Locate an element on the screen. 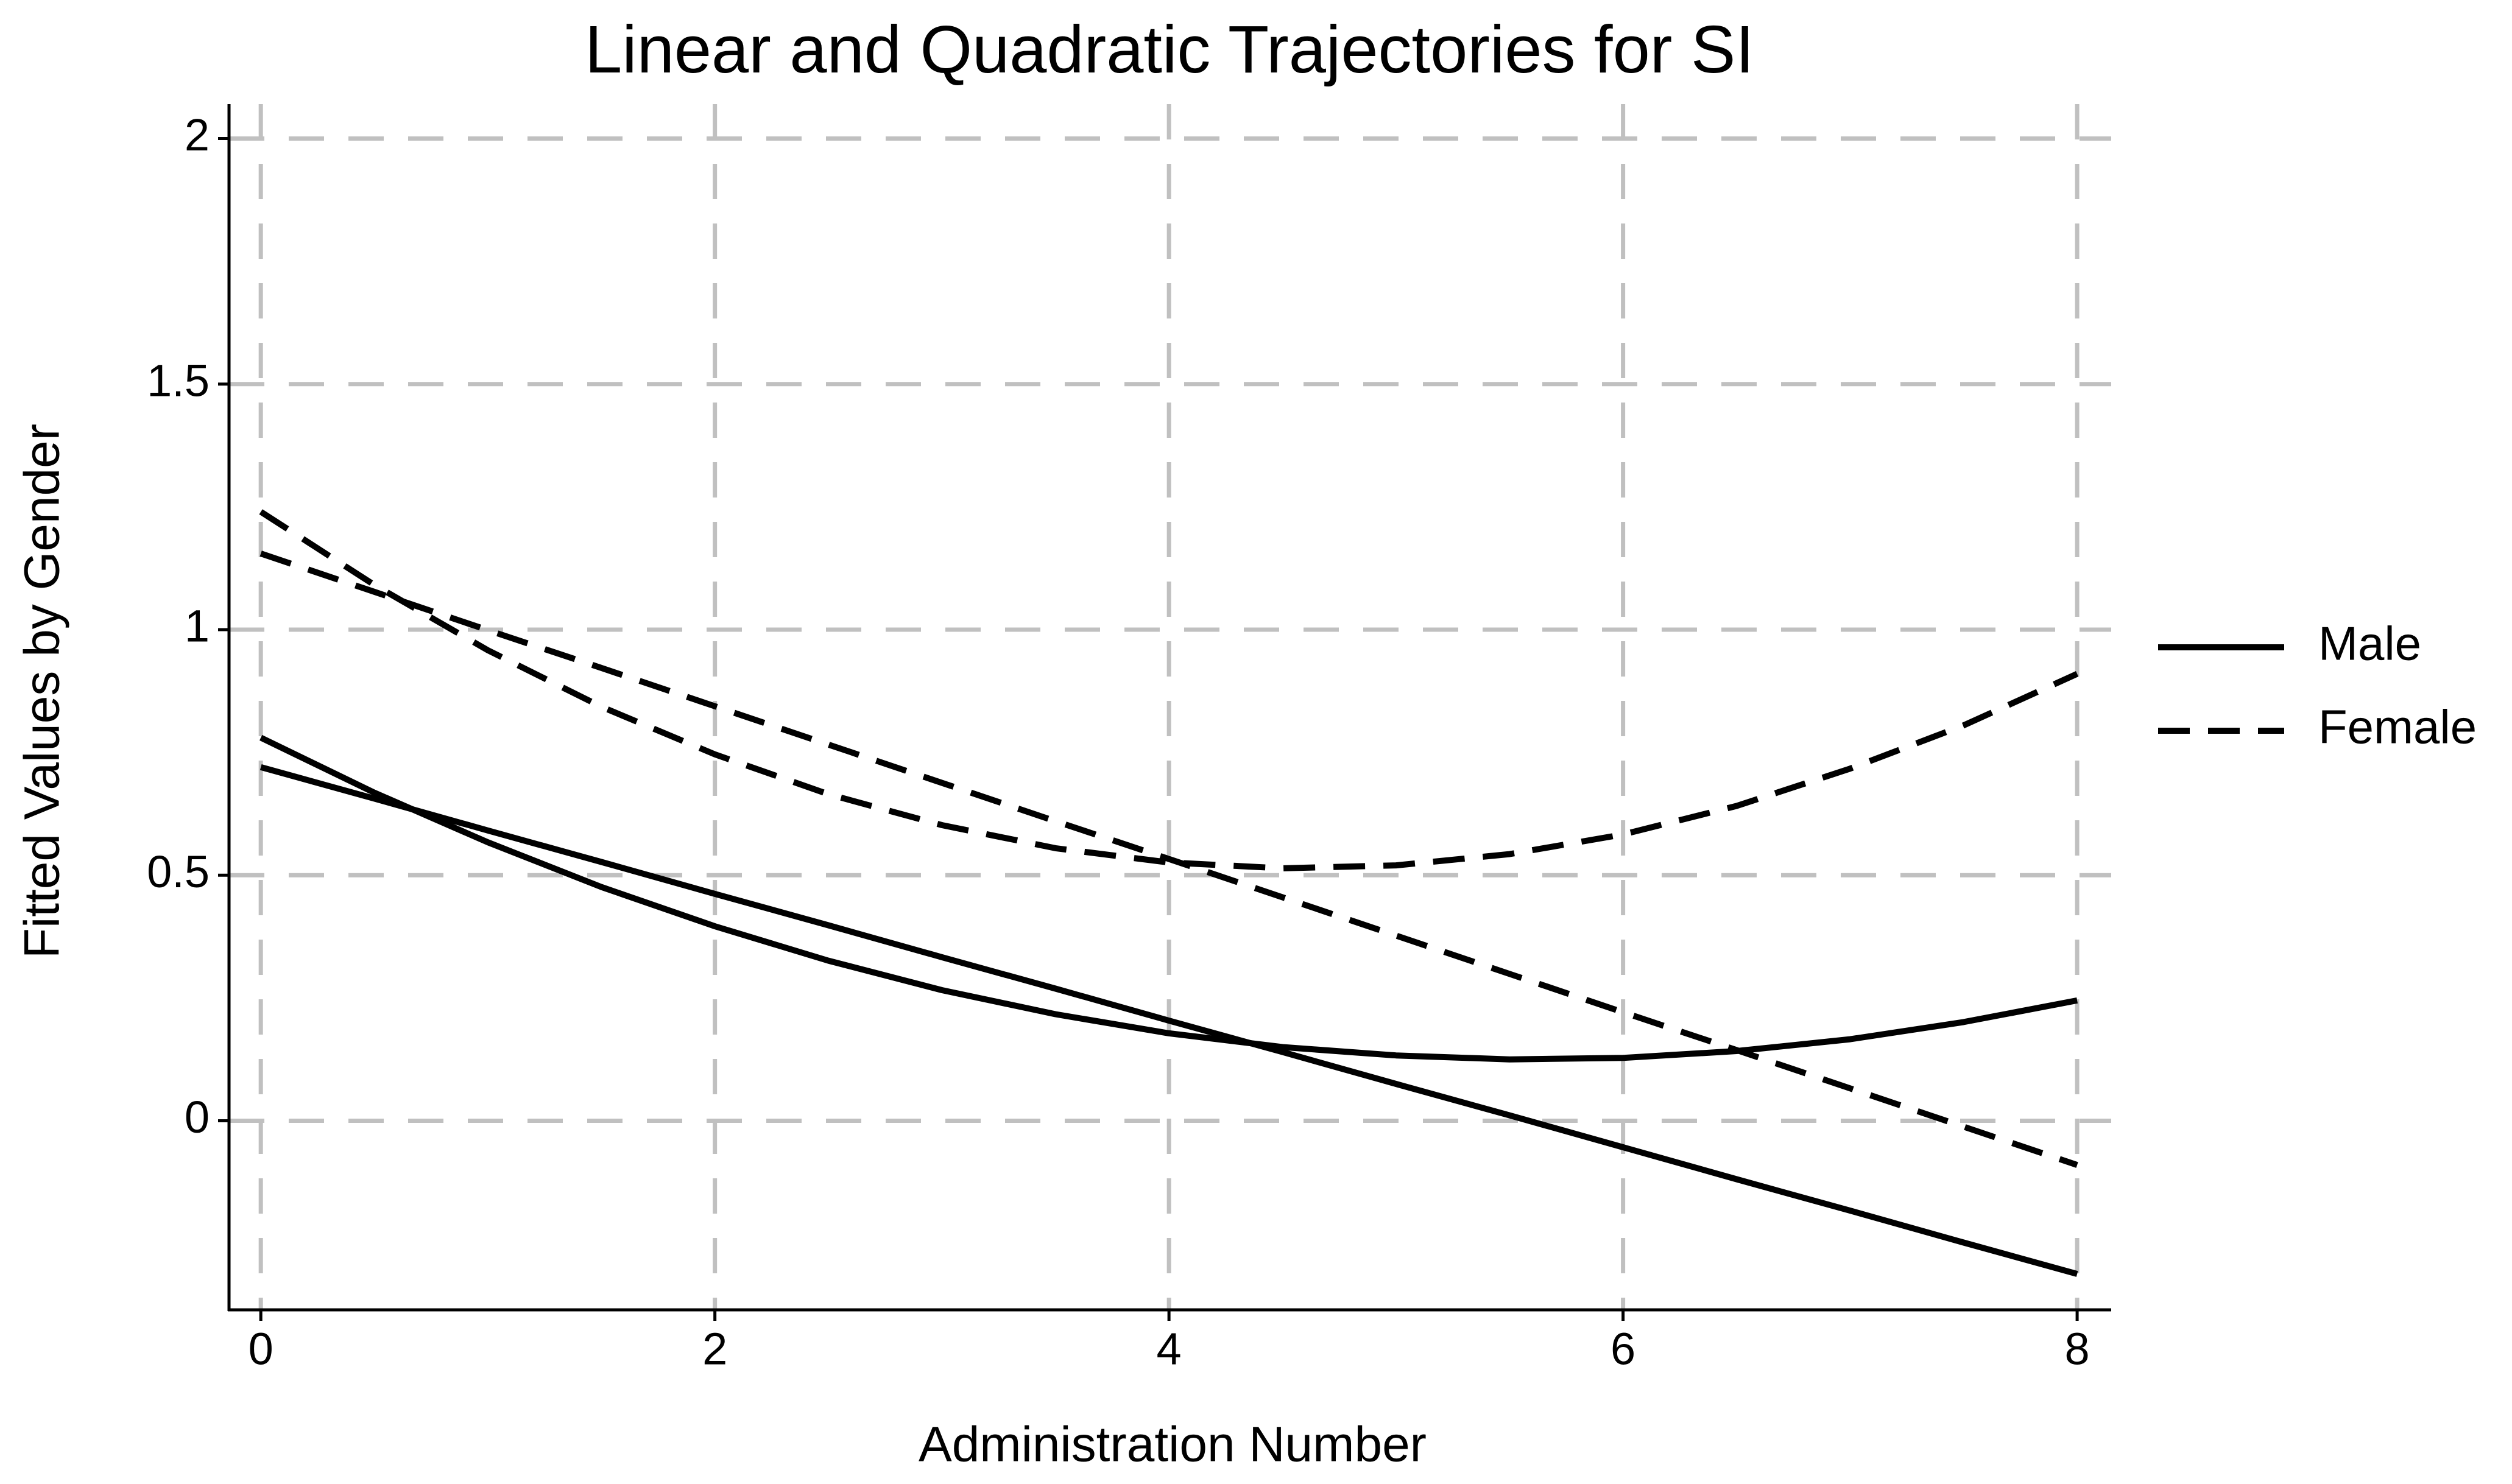 The height and width of the screenshot is (1484, 2512). x-tick-label: 0 is located at coordinates (261, 1349).